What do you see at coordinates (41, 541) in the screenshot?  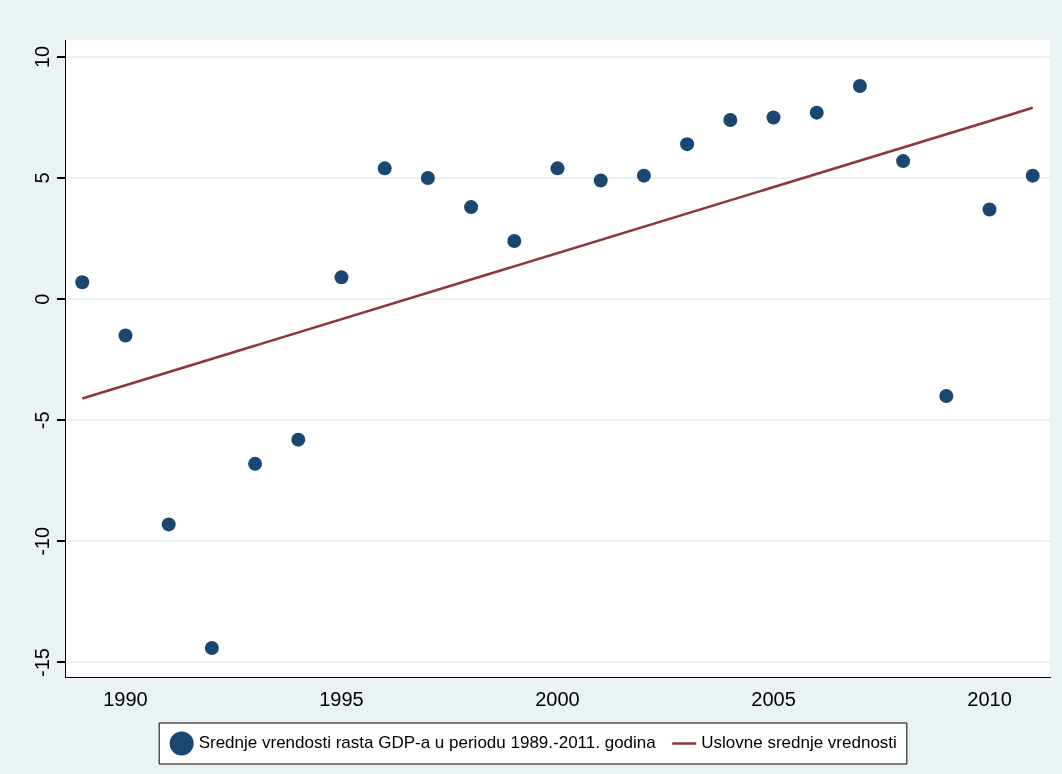 I see `y-tick-label: -10` at bounding box center [41, 541].